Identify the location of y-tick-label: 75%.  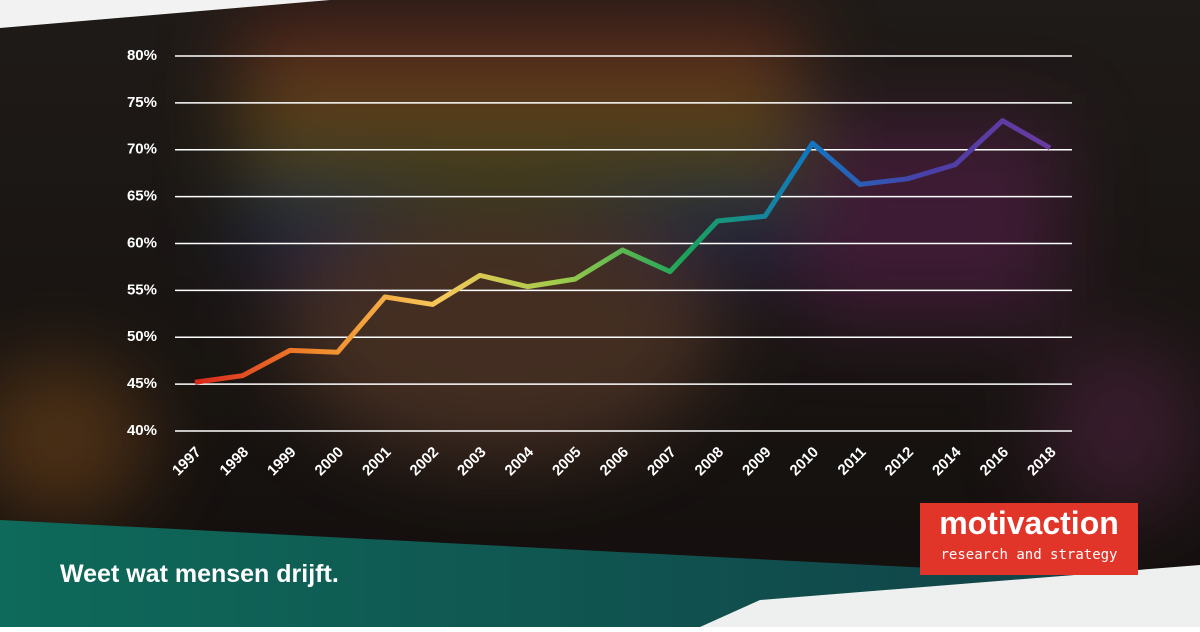
(142, 102).